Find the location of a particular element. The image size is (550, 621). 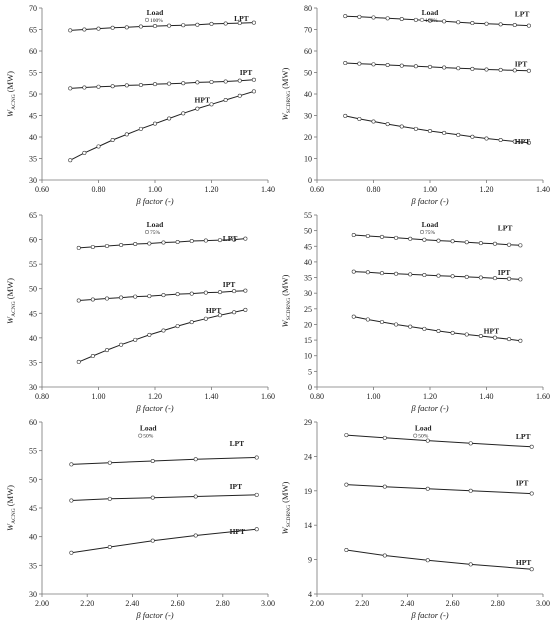

legend-marker-label: 100% is located at coordinates (431, 21).